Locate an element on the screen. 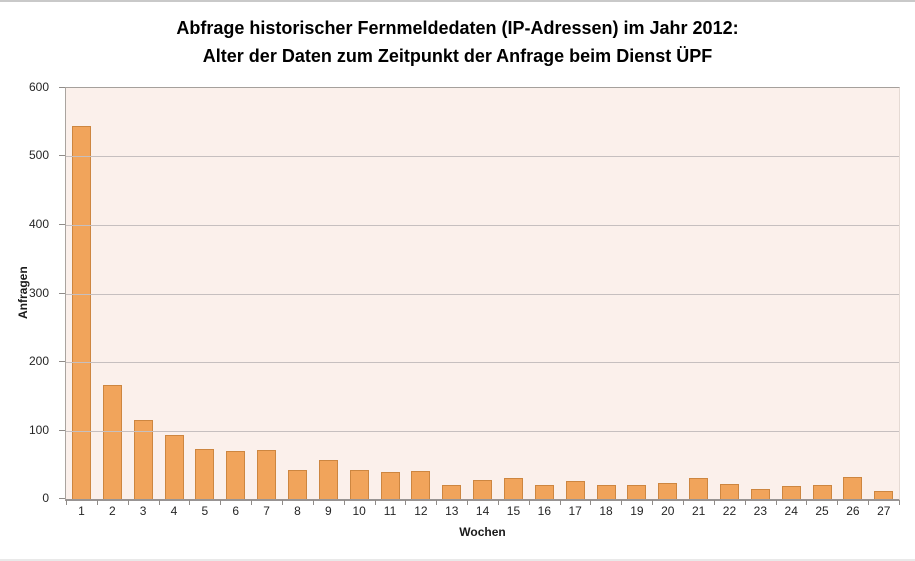 Image resolution: width=915 pixels, height=561 pixels. x-tick-label: 19 is located at coordinates (637, 511).